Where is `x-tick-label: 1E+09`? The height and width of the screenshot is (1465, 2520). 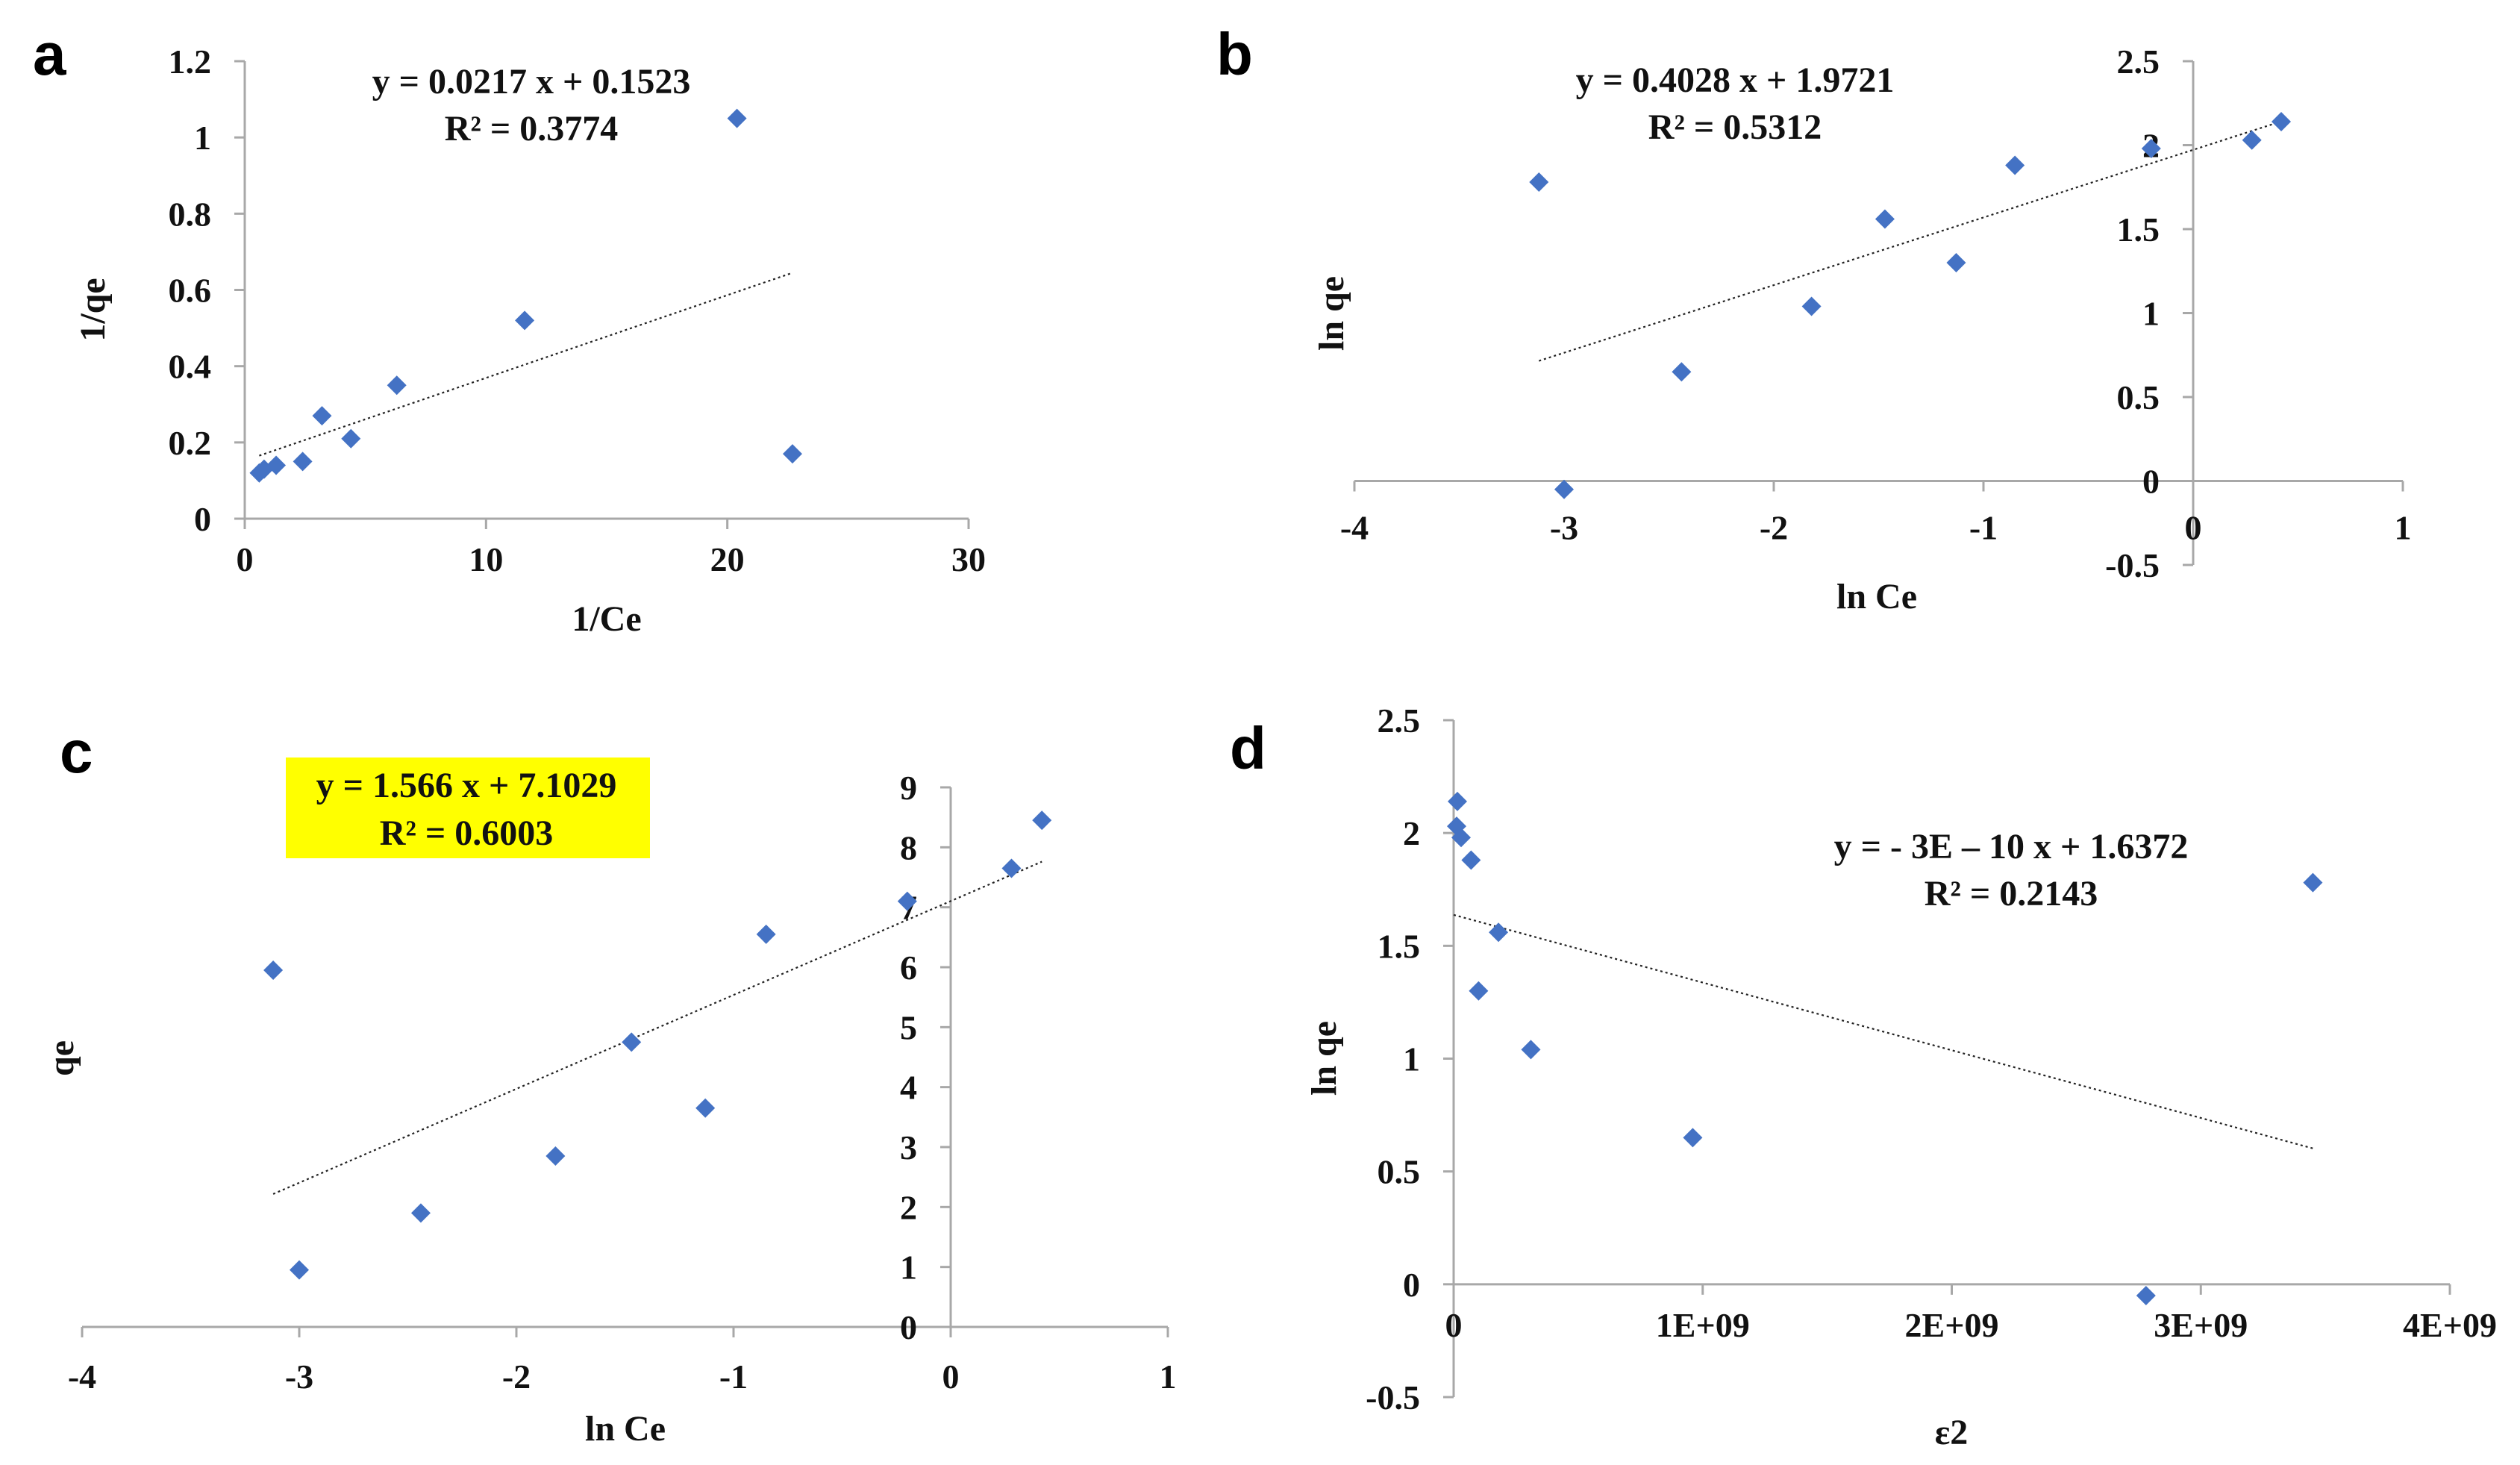
x-tick-label: 1E+09 is located at coordinates (1703, 1325).